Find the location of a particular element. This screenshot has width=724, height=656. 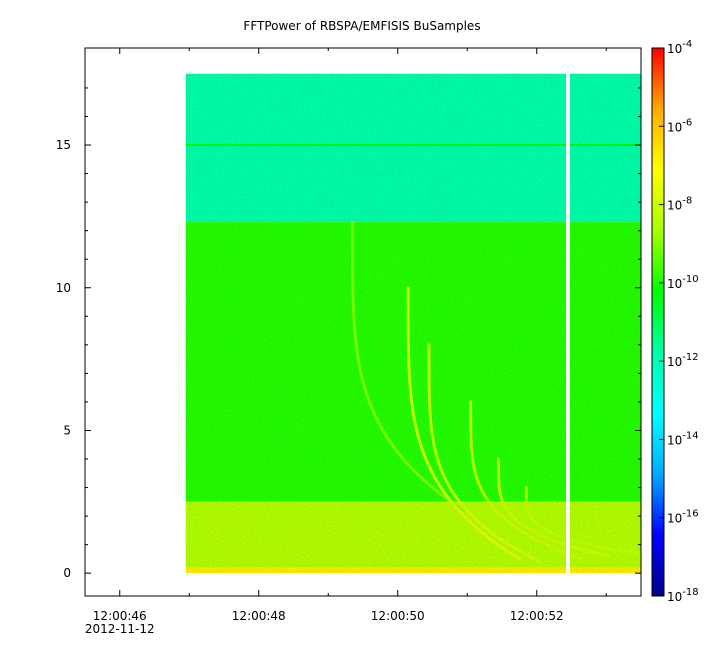

x-date-label: 2012-11-12 is located at coordinates (120, 629).